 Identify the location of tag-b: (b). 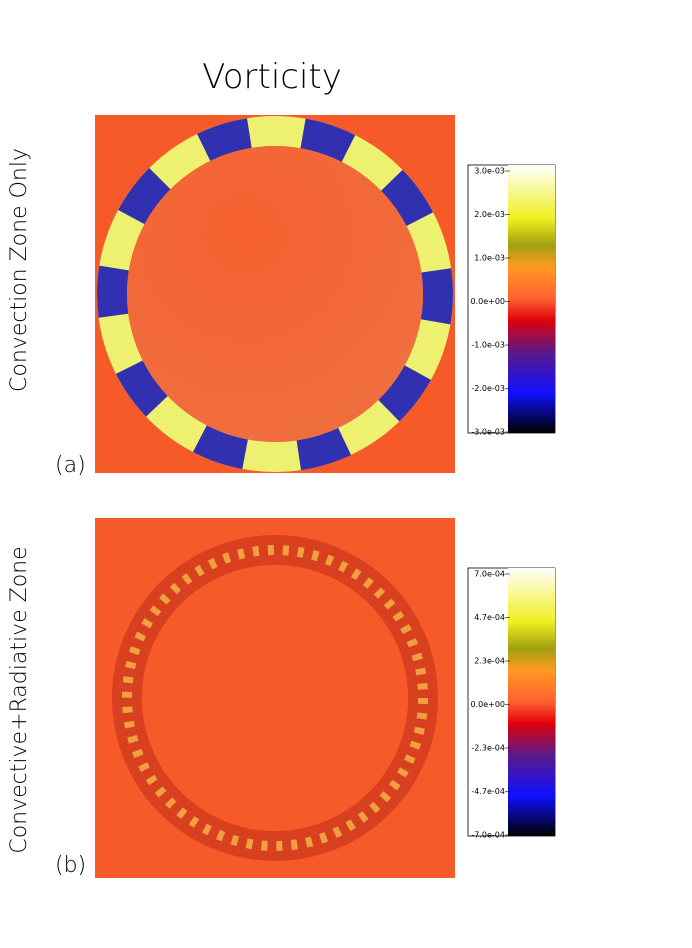
(70, 865).